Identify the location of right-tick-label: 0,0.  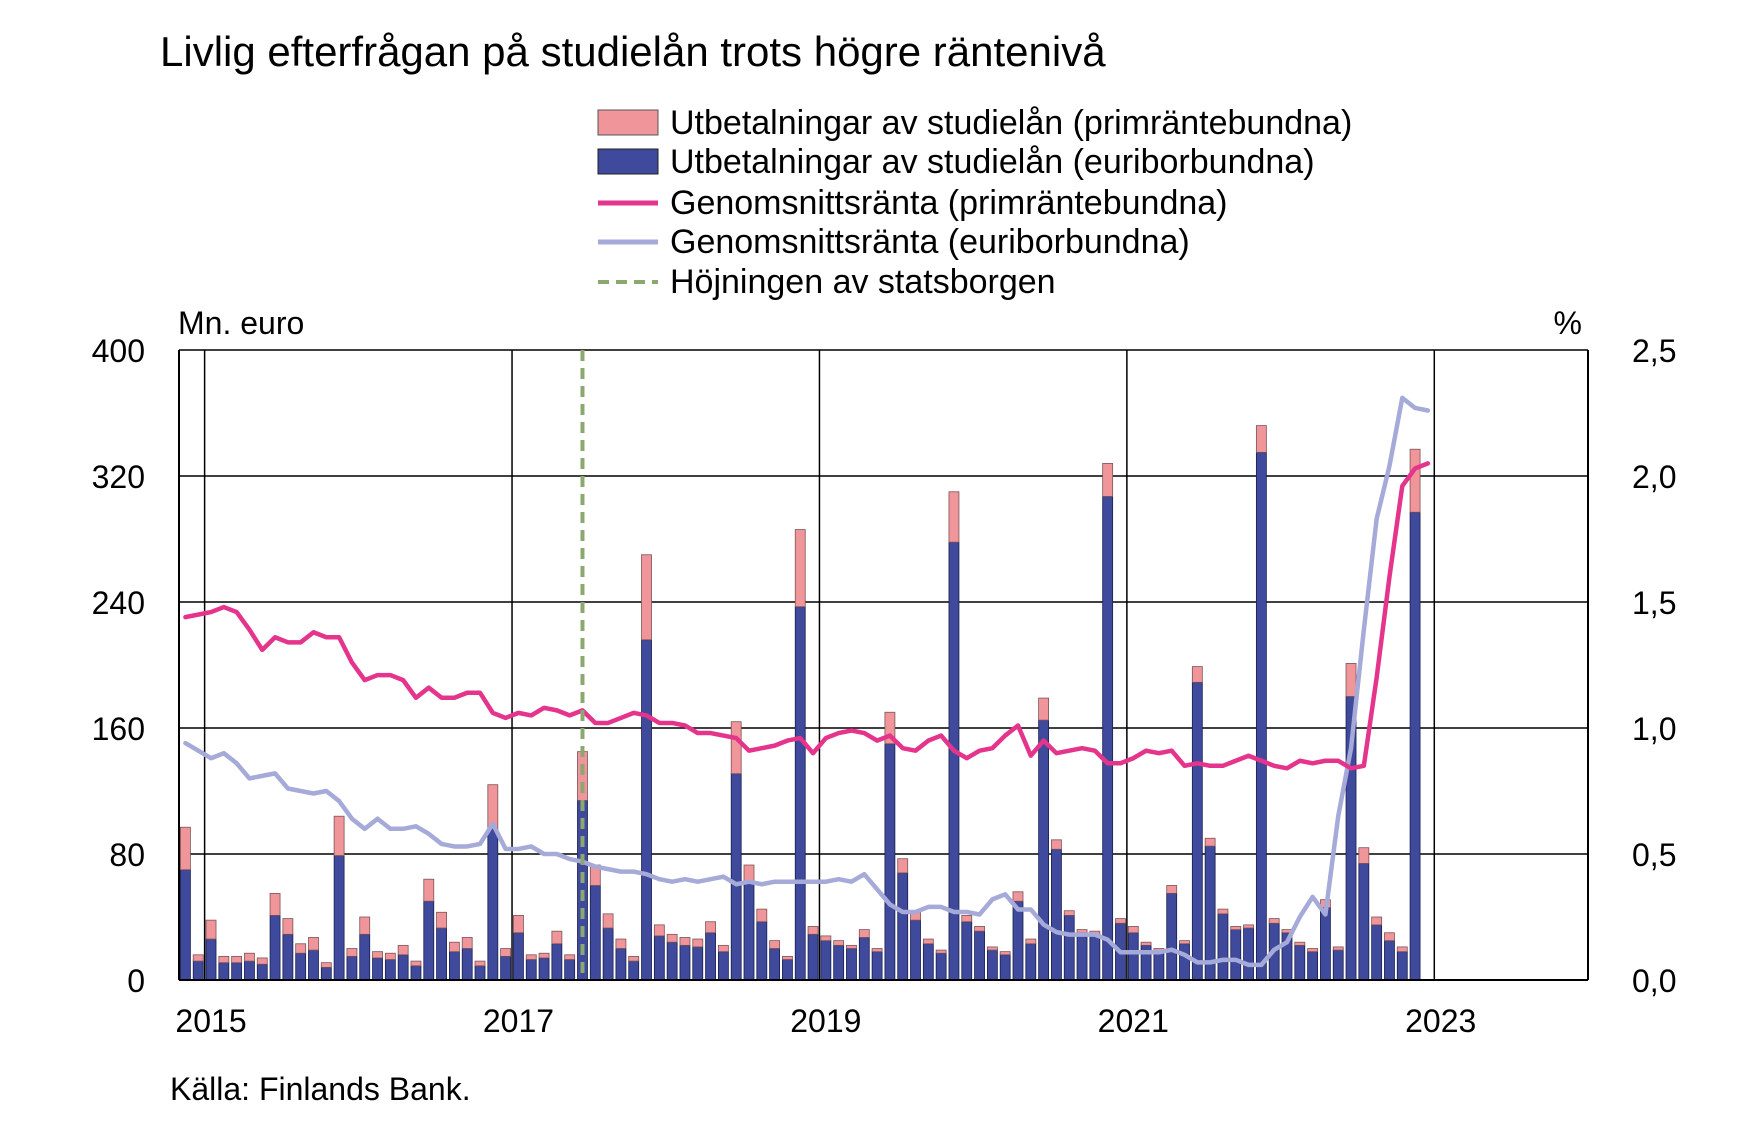
(1654, 981).